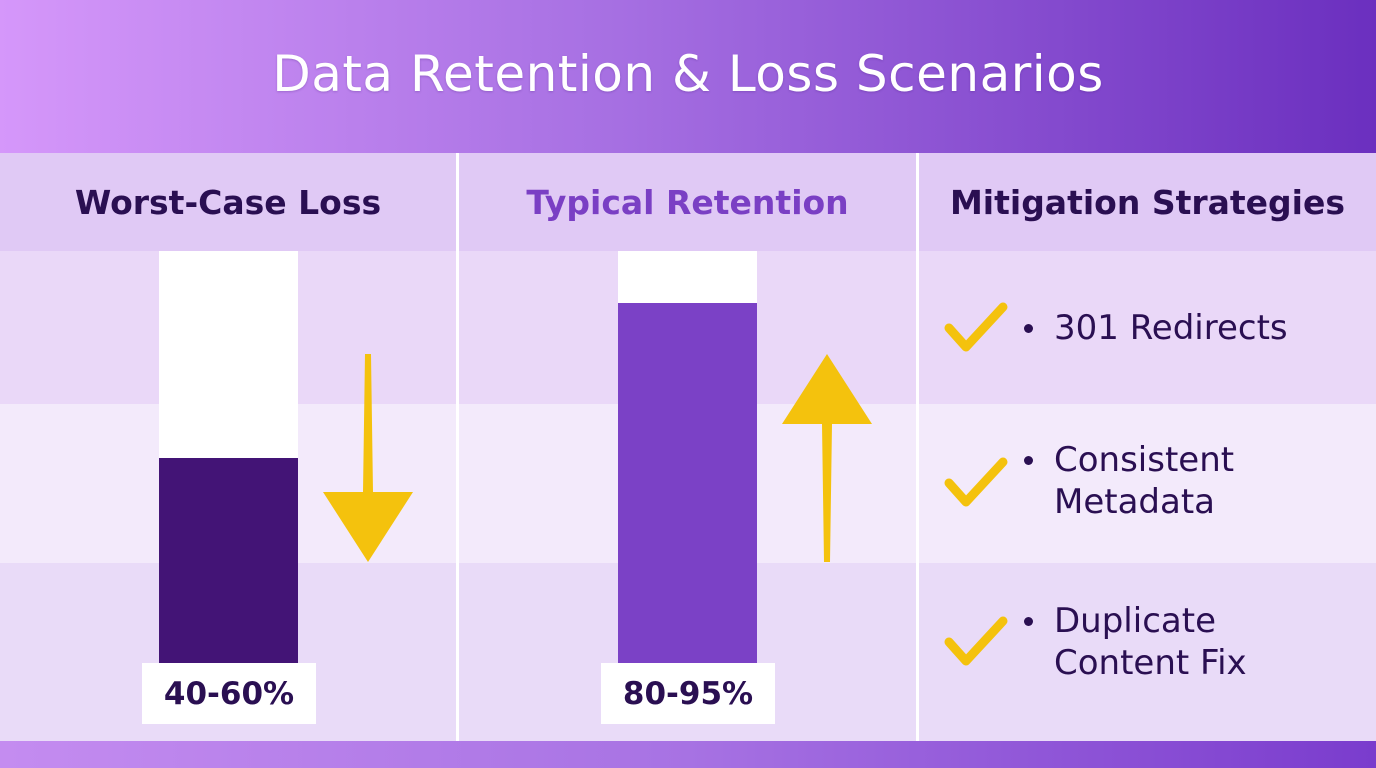 The image size is (1376, 768). What do you see at coordinates (687, 483) in the screenshot?
I see `bar-typical-retention` at bounding box center [687, 483].